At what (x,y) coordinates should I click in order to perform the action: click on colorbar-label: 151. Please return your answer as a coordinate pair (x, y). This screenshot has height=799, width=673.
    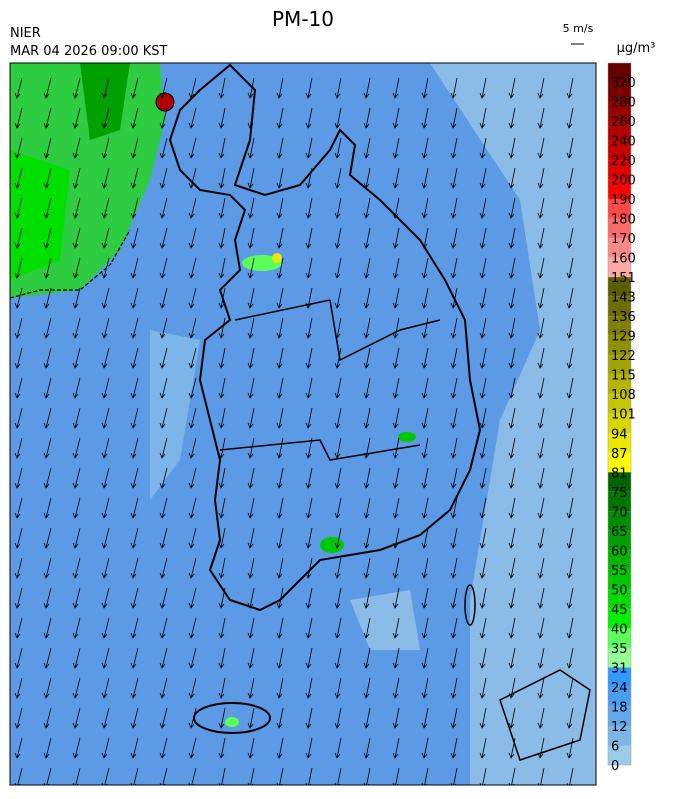
    Looking at the image, I should click on (623, 278).